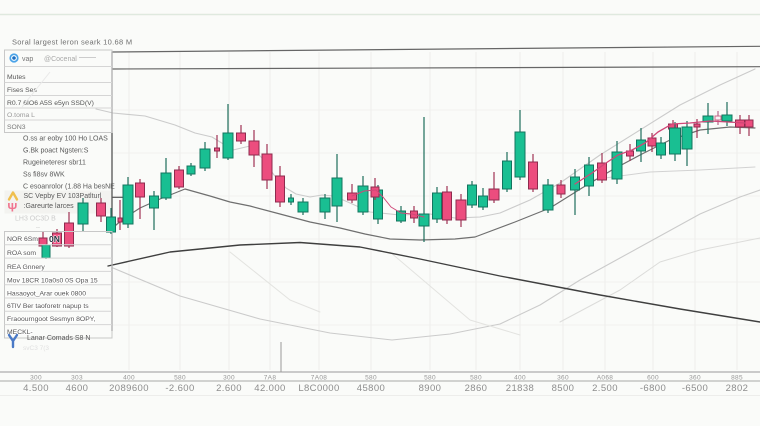  What do you see at coordinates (270, 378) in the screenshot?
I see `svg-text: 7A8` at bounding box center [270, 378].